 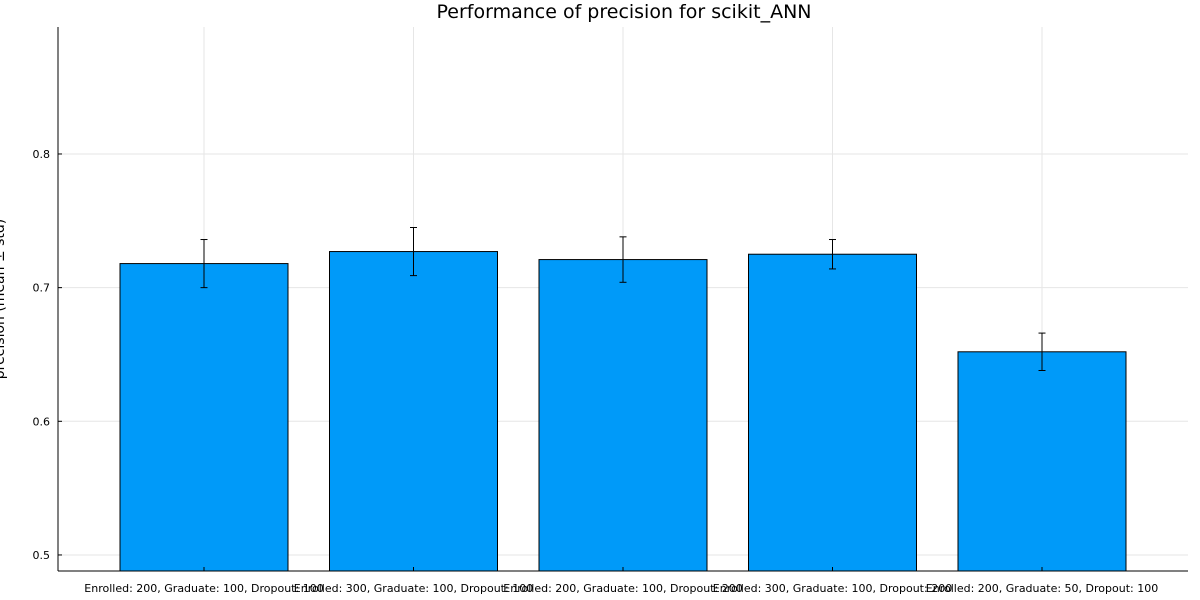 What do you see at coordinates (4, 299) in the screenshot?
I see `y-axis-title: precision (mean ± std)` at bounding box center [4, 299].